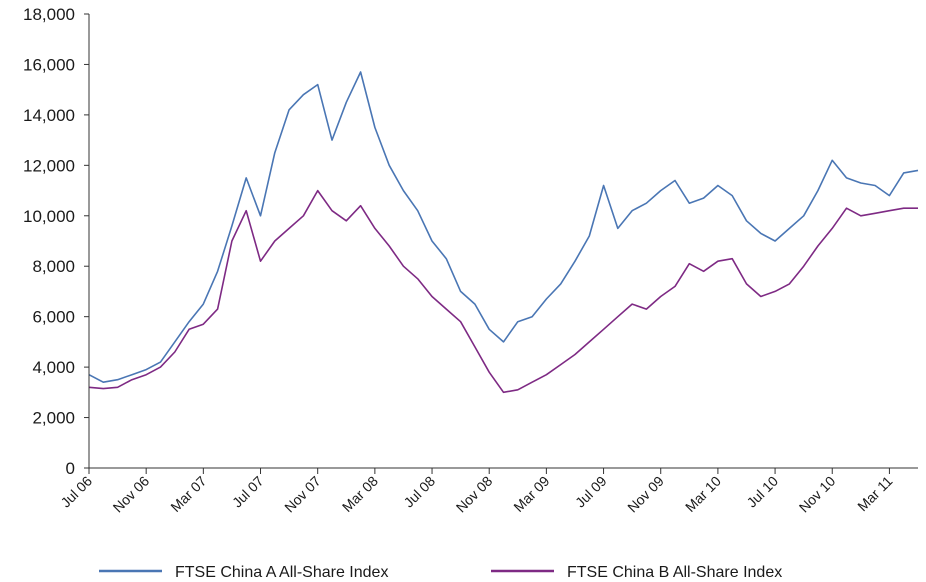 The image size is (926, 582). What do you see at coordinates (875, 494) in the screenshot?
I see `x-tick-label: Mar 11` at bounding box center [875, 494].